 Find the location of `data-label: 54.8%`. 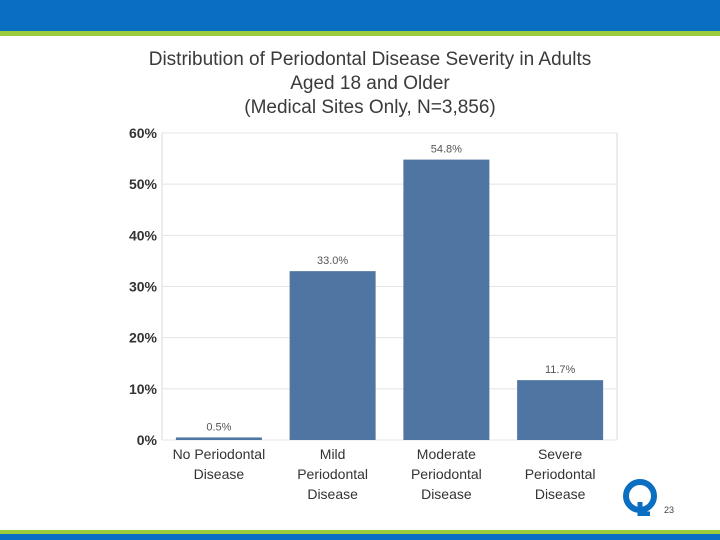

data-label: 54.8% is located at coordinates (446, 150).